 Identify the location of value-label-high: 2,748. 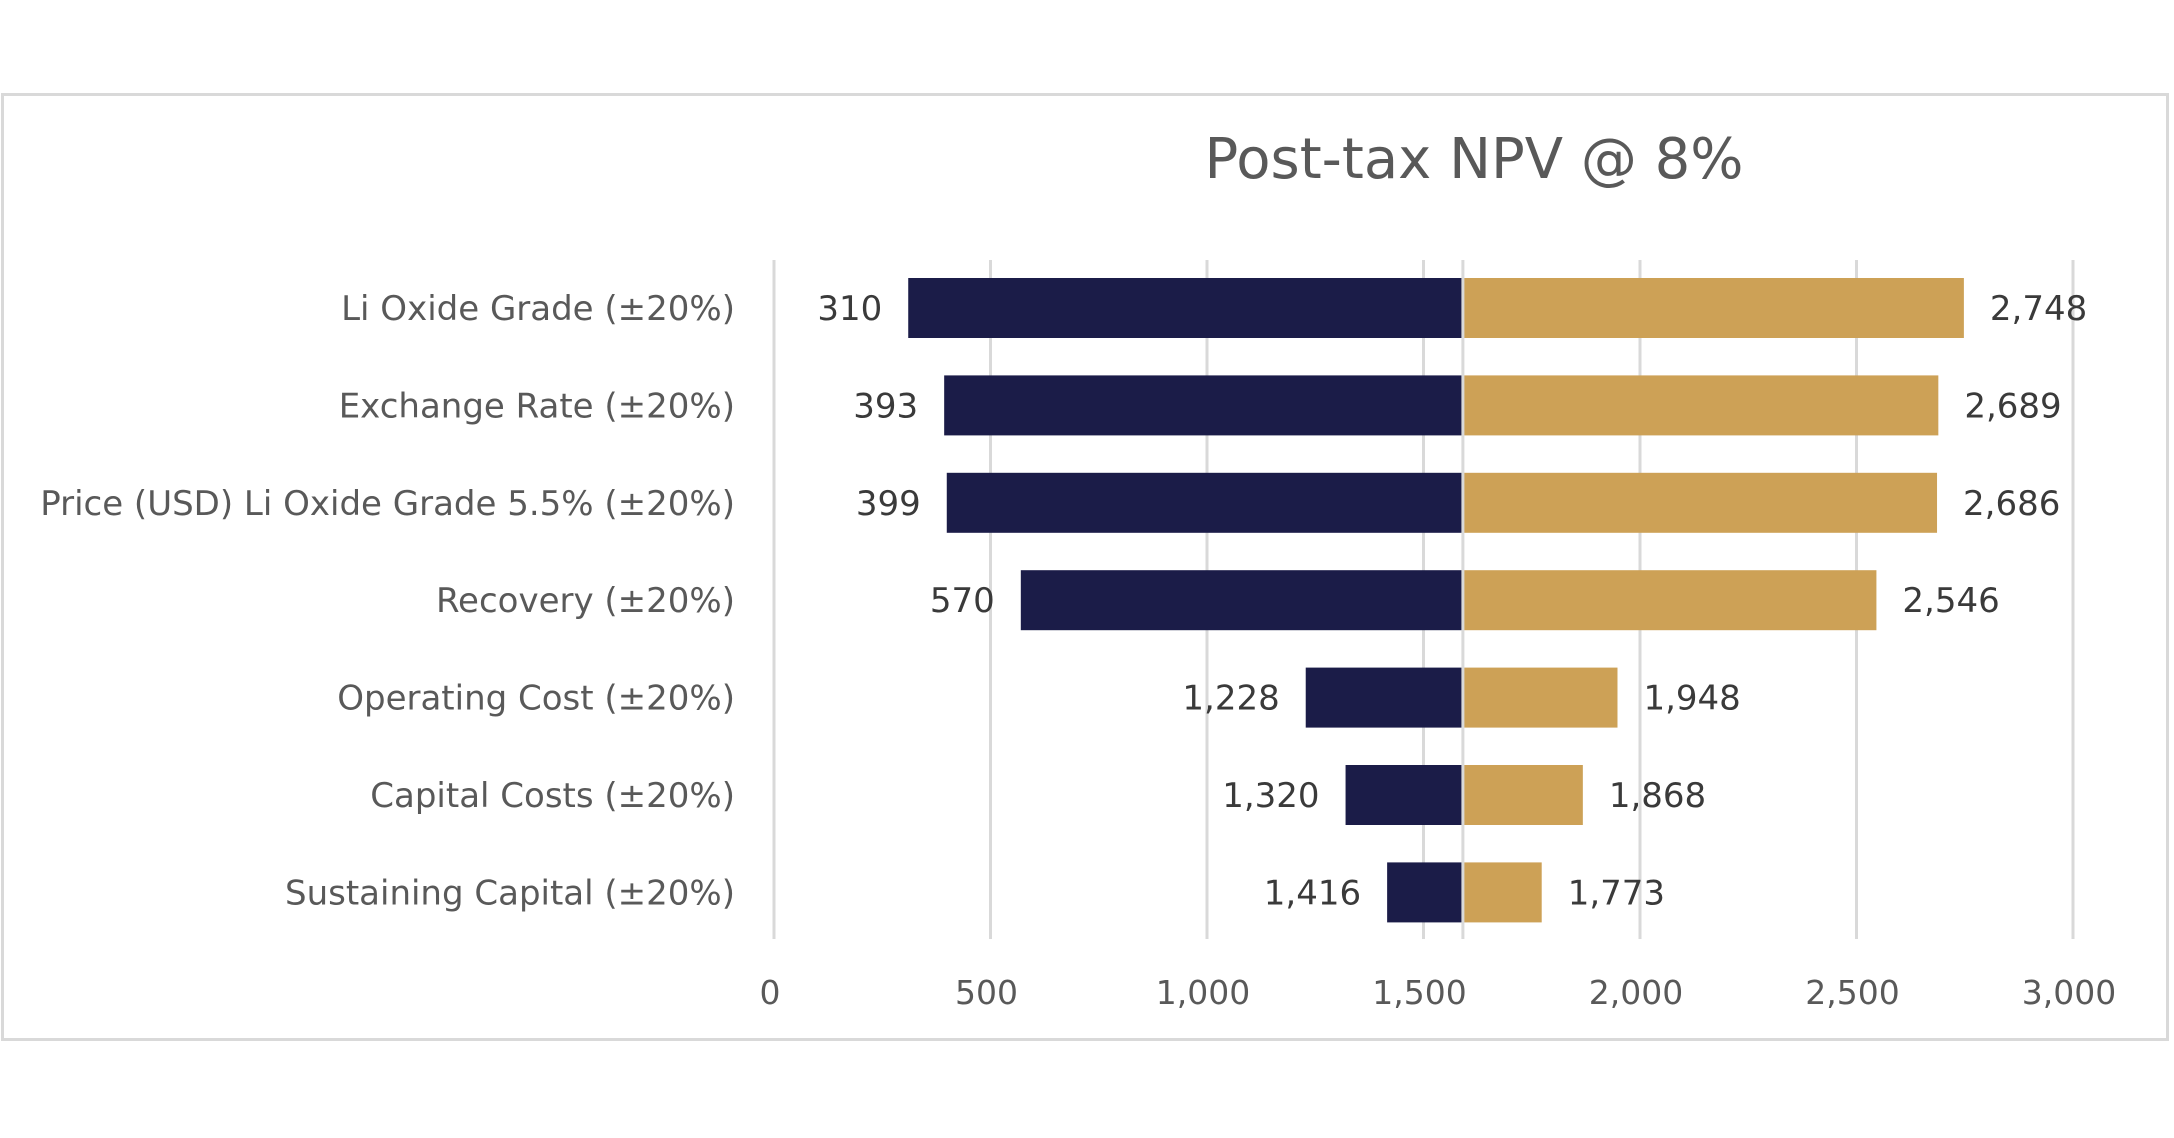
(2038, 309).